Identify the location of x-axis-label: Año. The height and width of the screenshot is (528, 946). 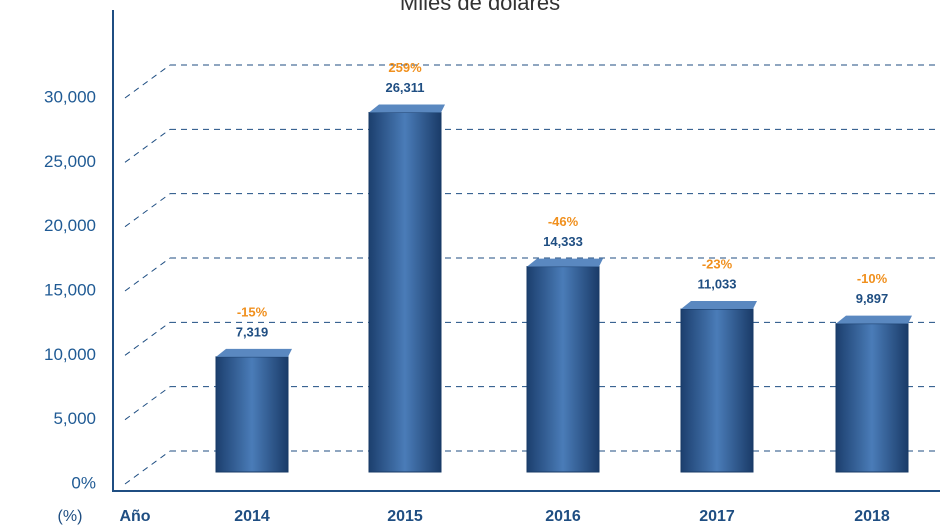
(134, 516).